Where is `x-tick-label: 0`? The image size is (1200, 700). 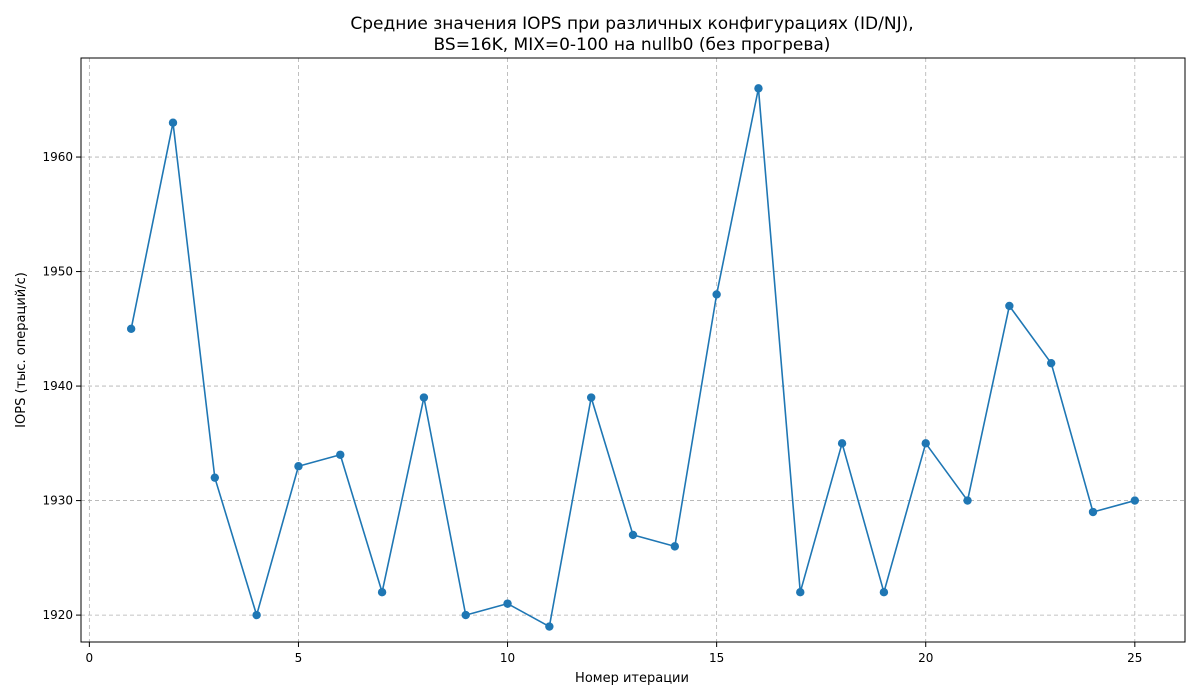
x-tick-label: 0 is located at coordinates (90, 658).